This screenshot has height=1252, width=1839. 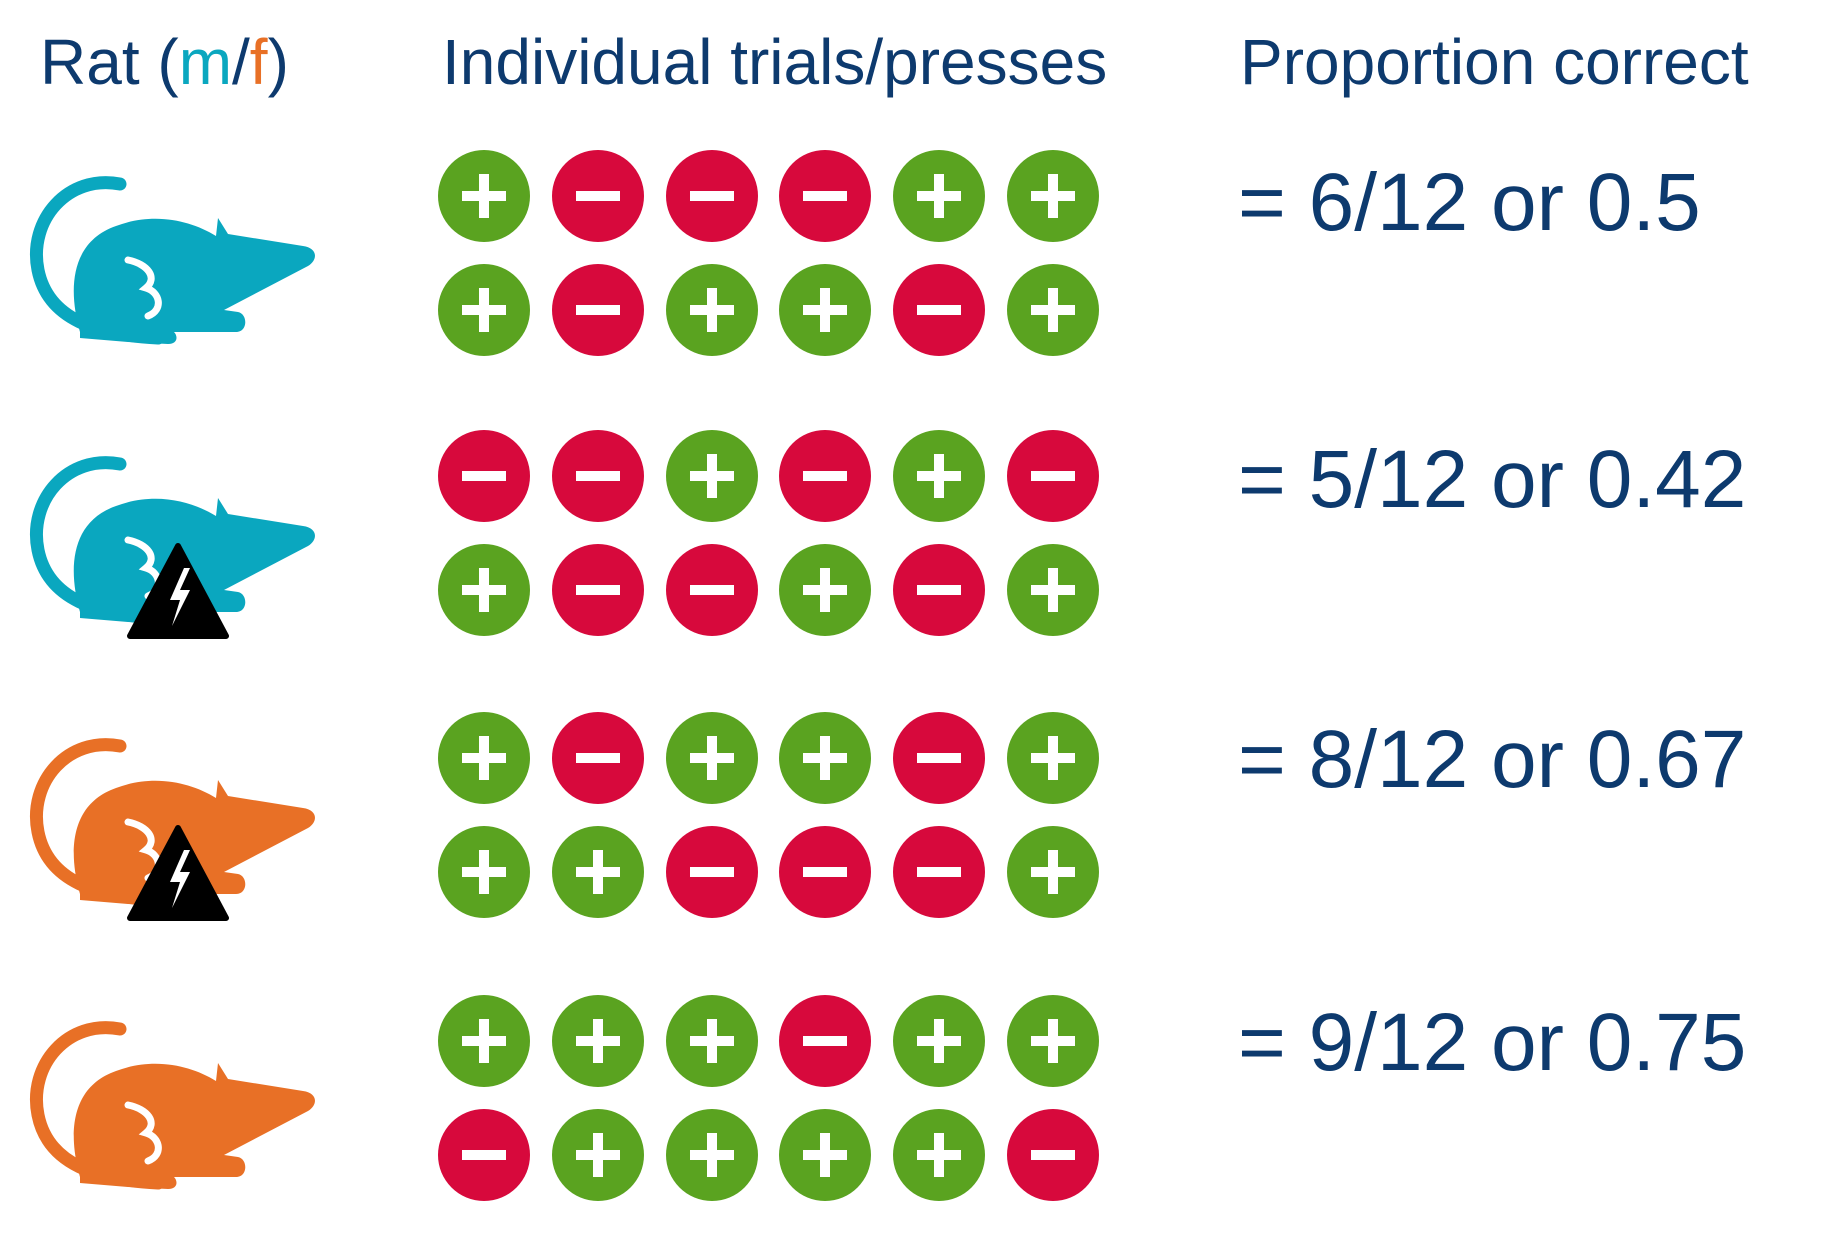 I want to click on proportion-correct-value: = 8/12 or 0.67, so click(x=1492, y=759).